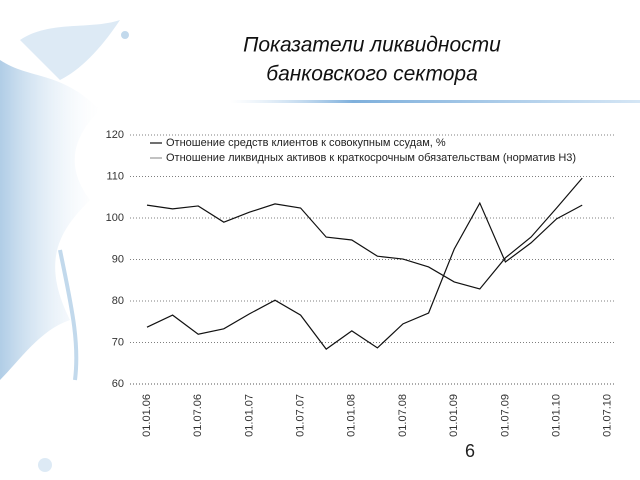  Describe the element at coordinates (198, 415) in the screenshot. I see `x-tick-label: 01.07.06` at that location.